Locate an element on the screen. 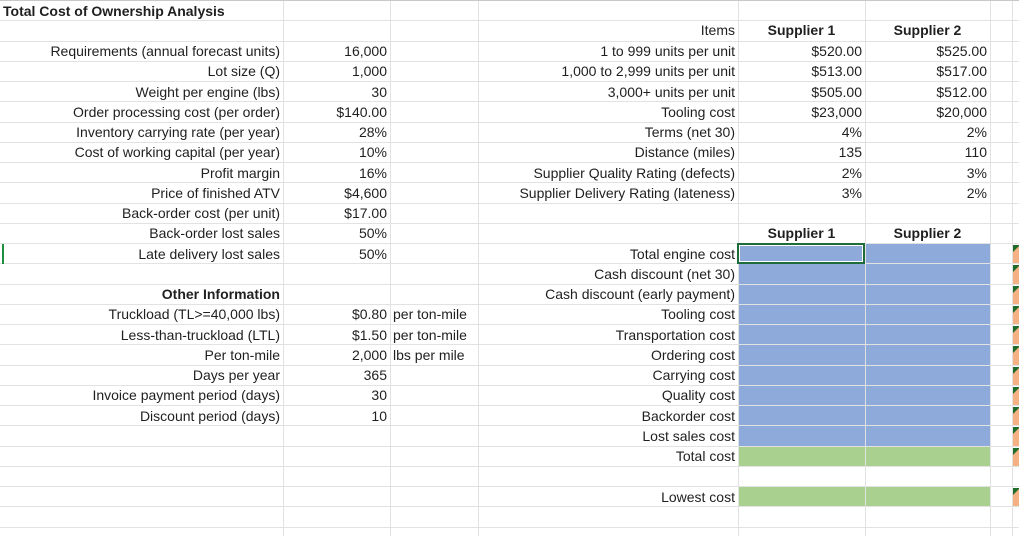 Image resolution: width=1019 pixels, height=536 pixels. cost-row-label: Ordering cost is located at coordinates (692, 354).